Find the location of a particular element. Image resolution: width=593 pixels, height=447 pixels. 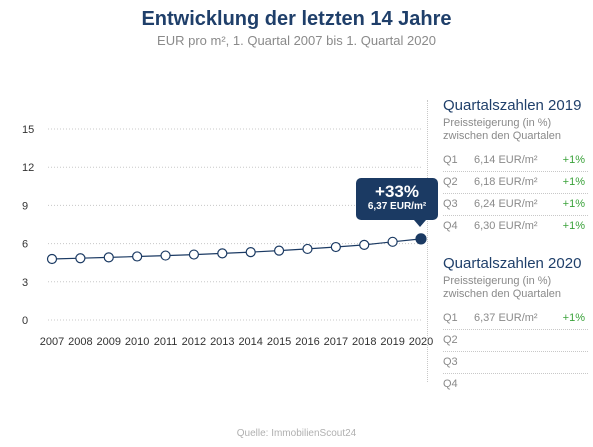

quarter-row-2019-q3: Q3 6,24 EUR/m² +1% is located at coordinates (515, 205).